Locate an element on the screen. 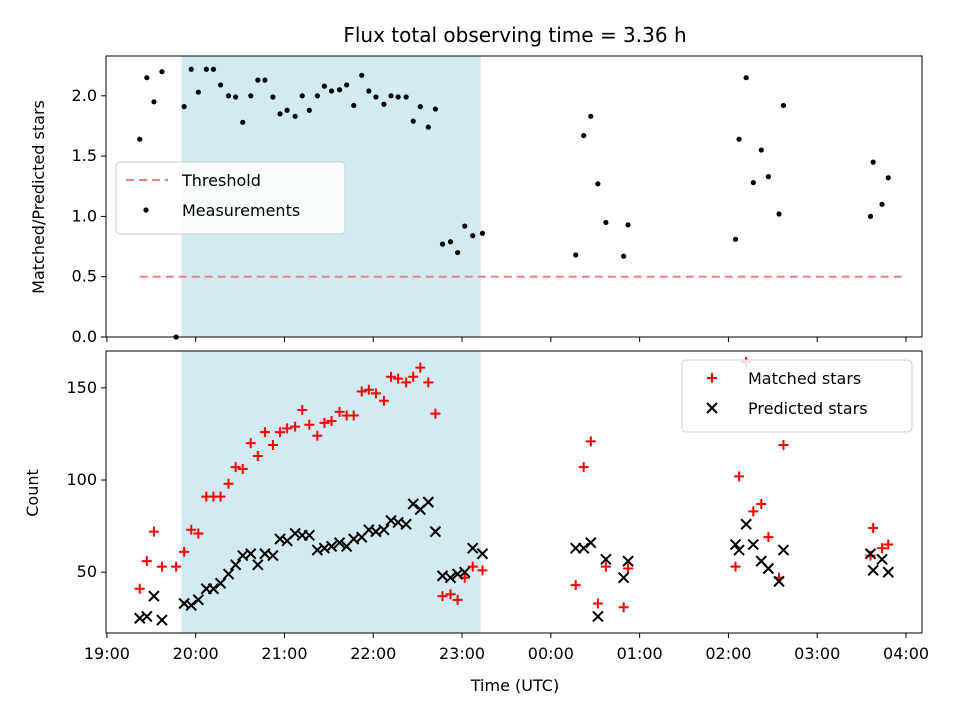  legend-box is located at coordinates (230, 198).